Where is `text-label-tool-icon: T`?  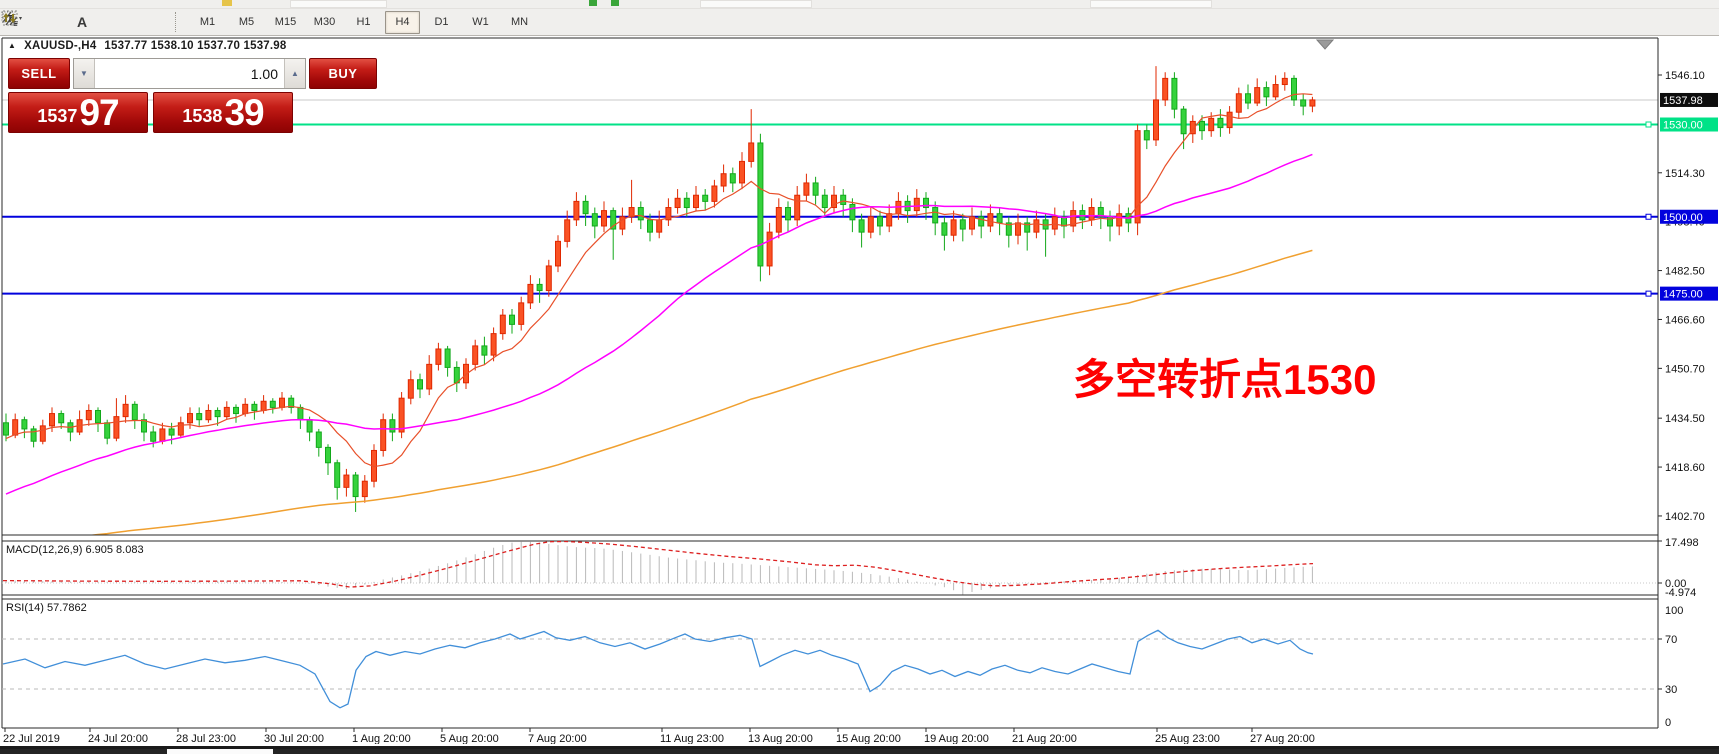
text-label-tool-icon: T is located at coordinates (64, 22).